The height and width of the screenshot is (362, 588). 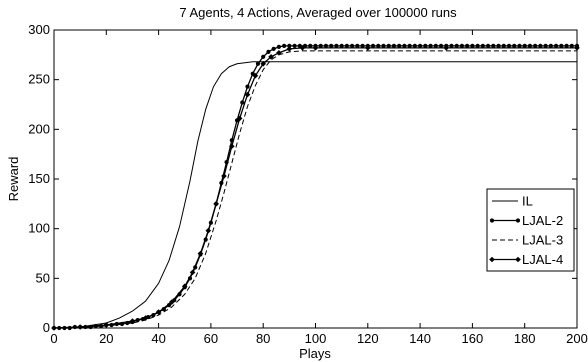 I want to click on legend-label: LJAL-4, so click(x=542, y=259).